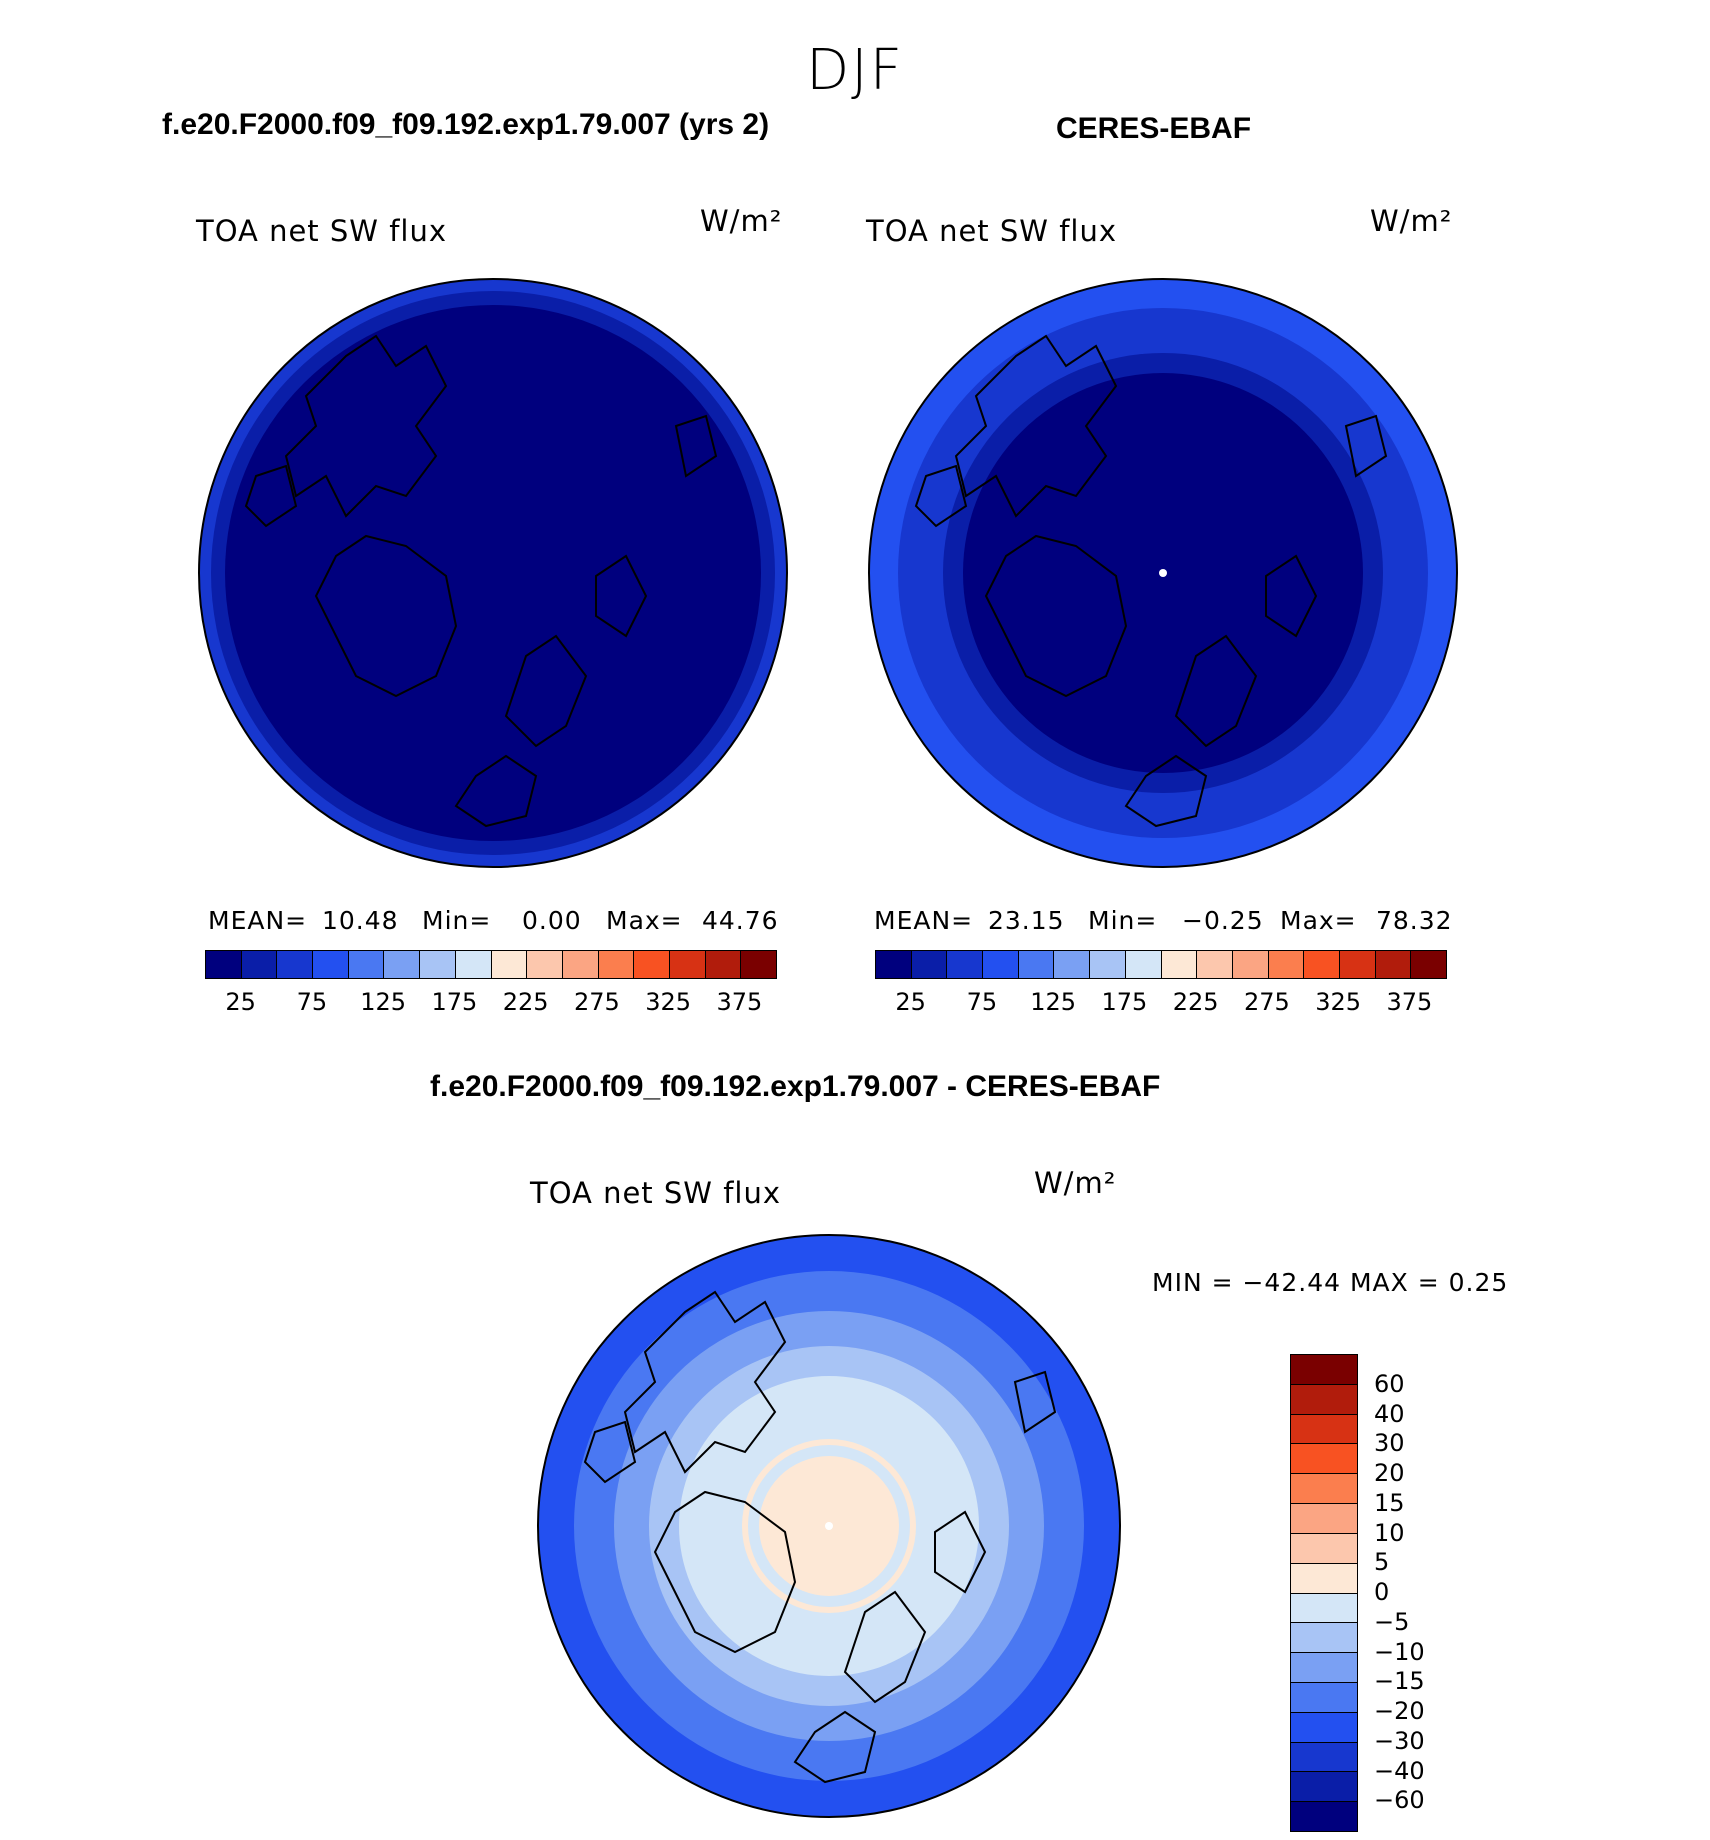 The width and height of the screenshot is (1710, 1840). What do you see at coordinates (1399, 1740) in the screenshot?
I see `colorbar-tick-label: −30` at bounding box center [1399, 1740].